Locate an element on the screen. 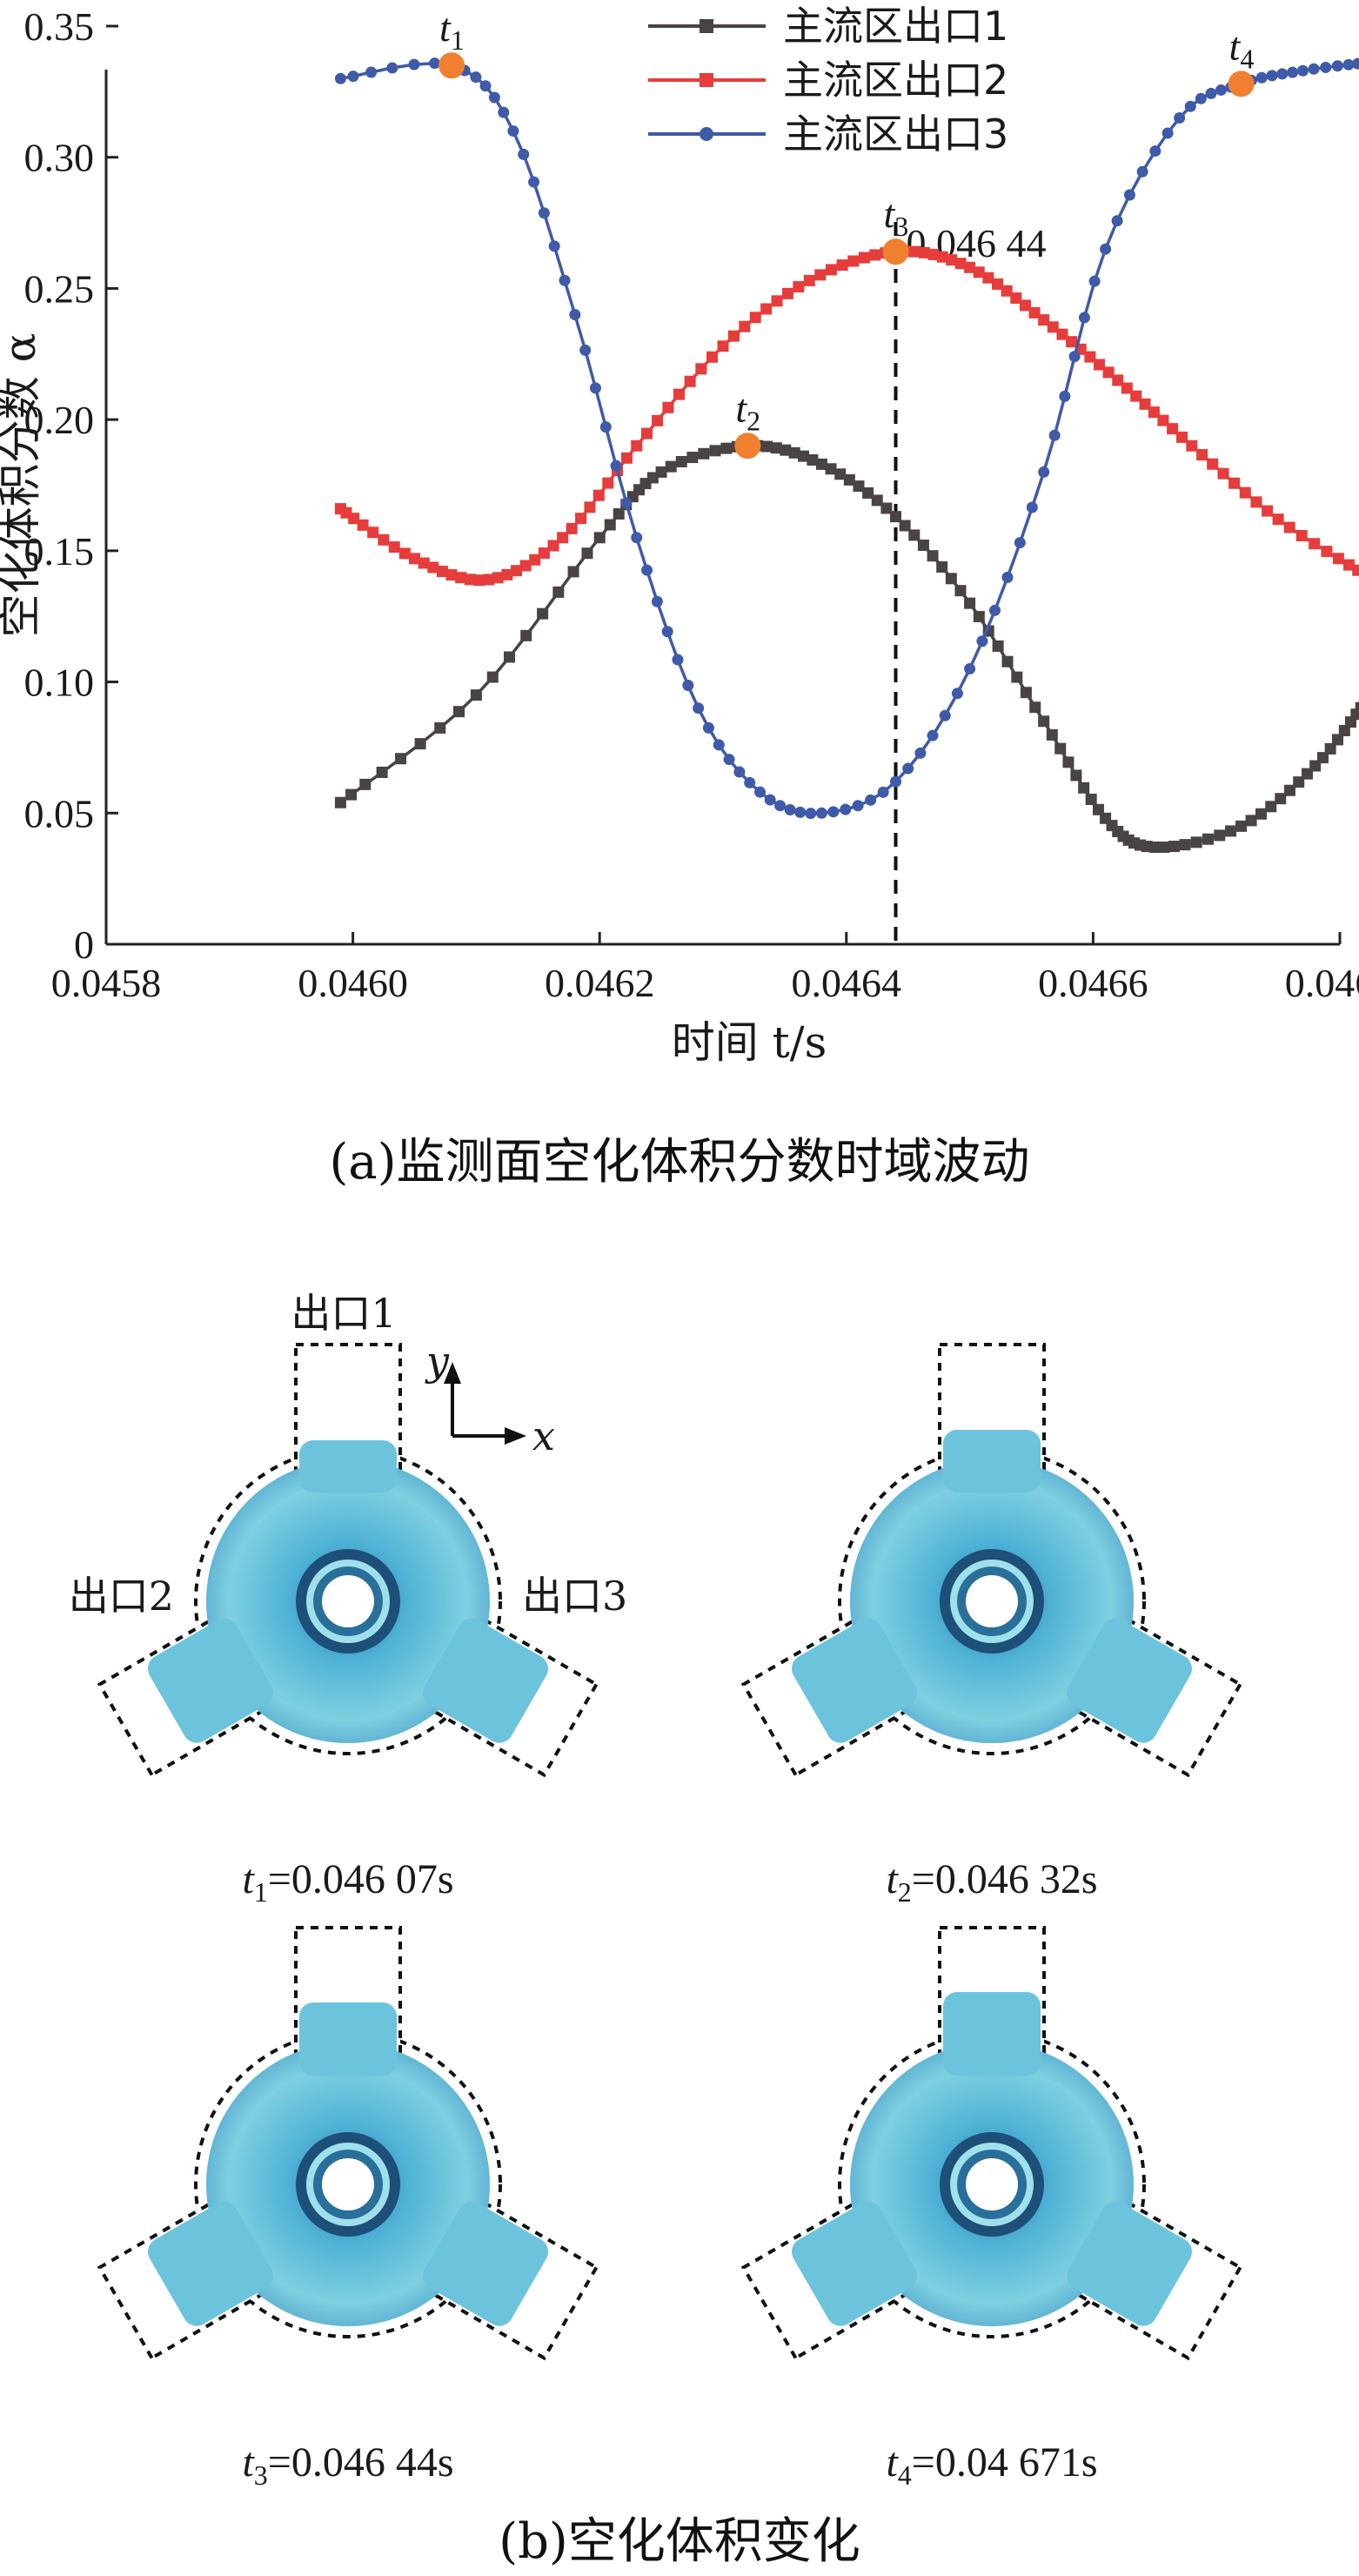 This screenshot has width=1359, height=2576. x-tick-label: 0.0464 is located at coordinates (847, 983).